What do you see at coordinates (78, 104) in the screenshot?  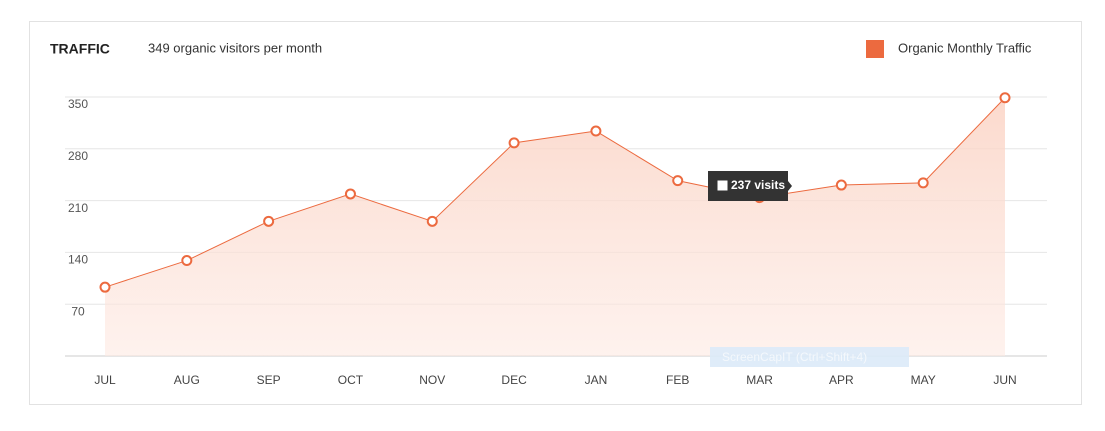 I see `y-tick-label: 350` at bounding box center [78, 104].